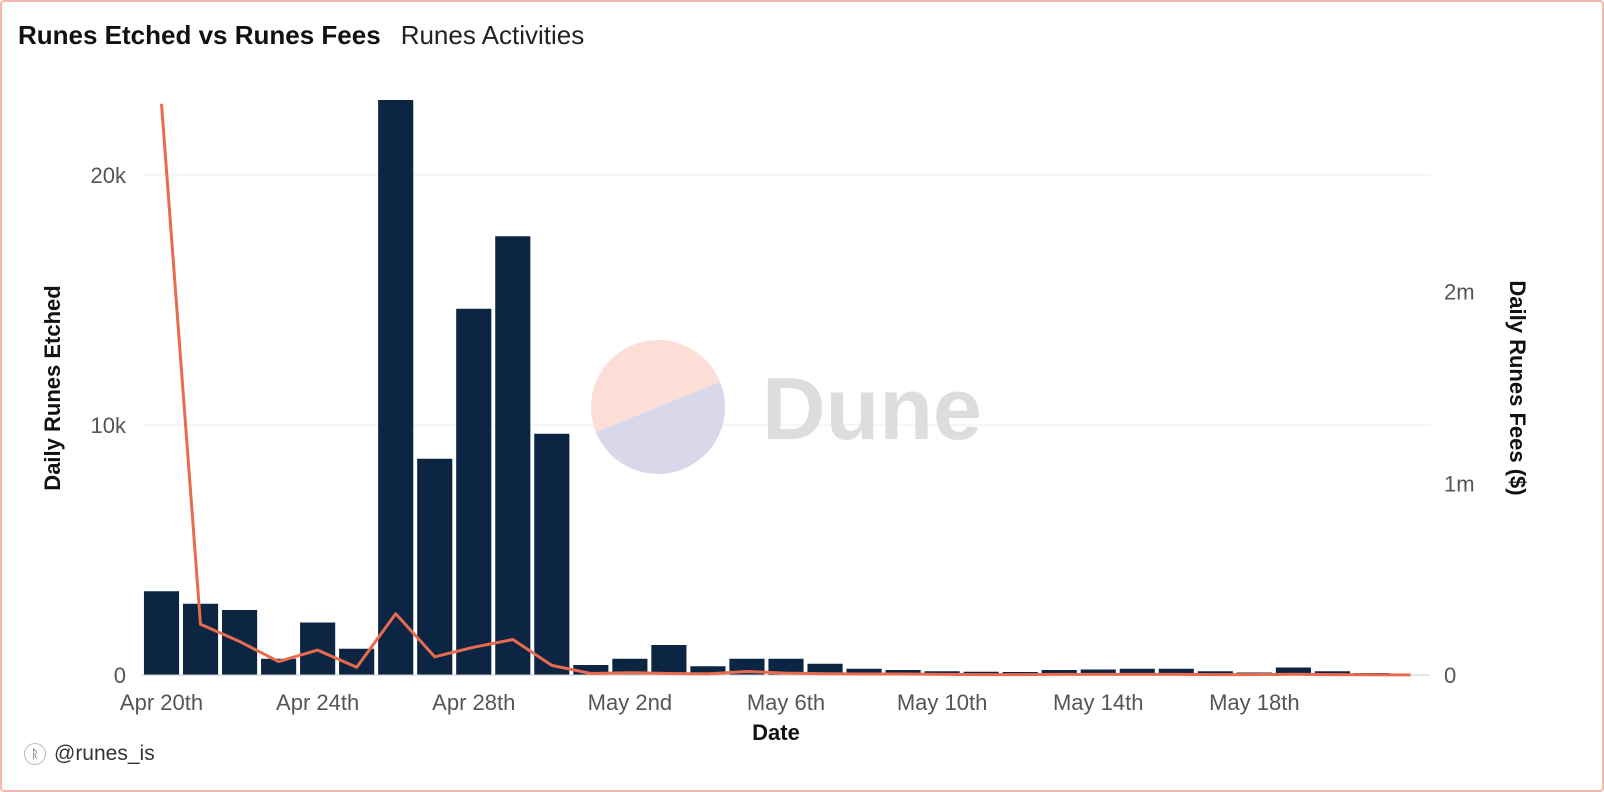 This screenshot has height=792, width=1604. I want to click on watermark-text: Dune, so click(872, 408).